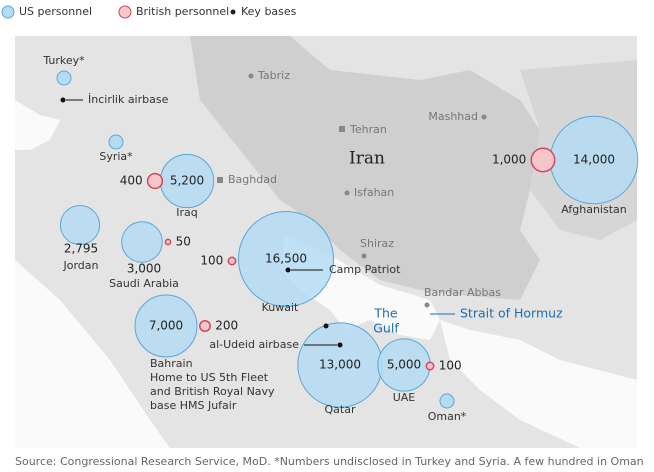 The width and height of the screenshot is (654, 472). What do you see at coordinates (92, 354) in the screenshot?
I see `red-sea` at bounding box center [92, 354].